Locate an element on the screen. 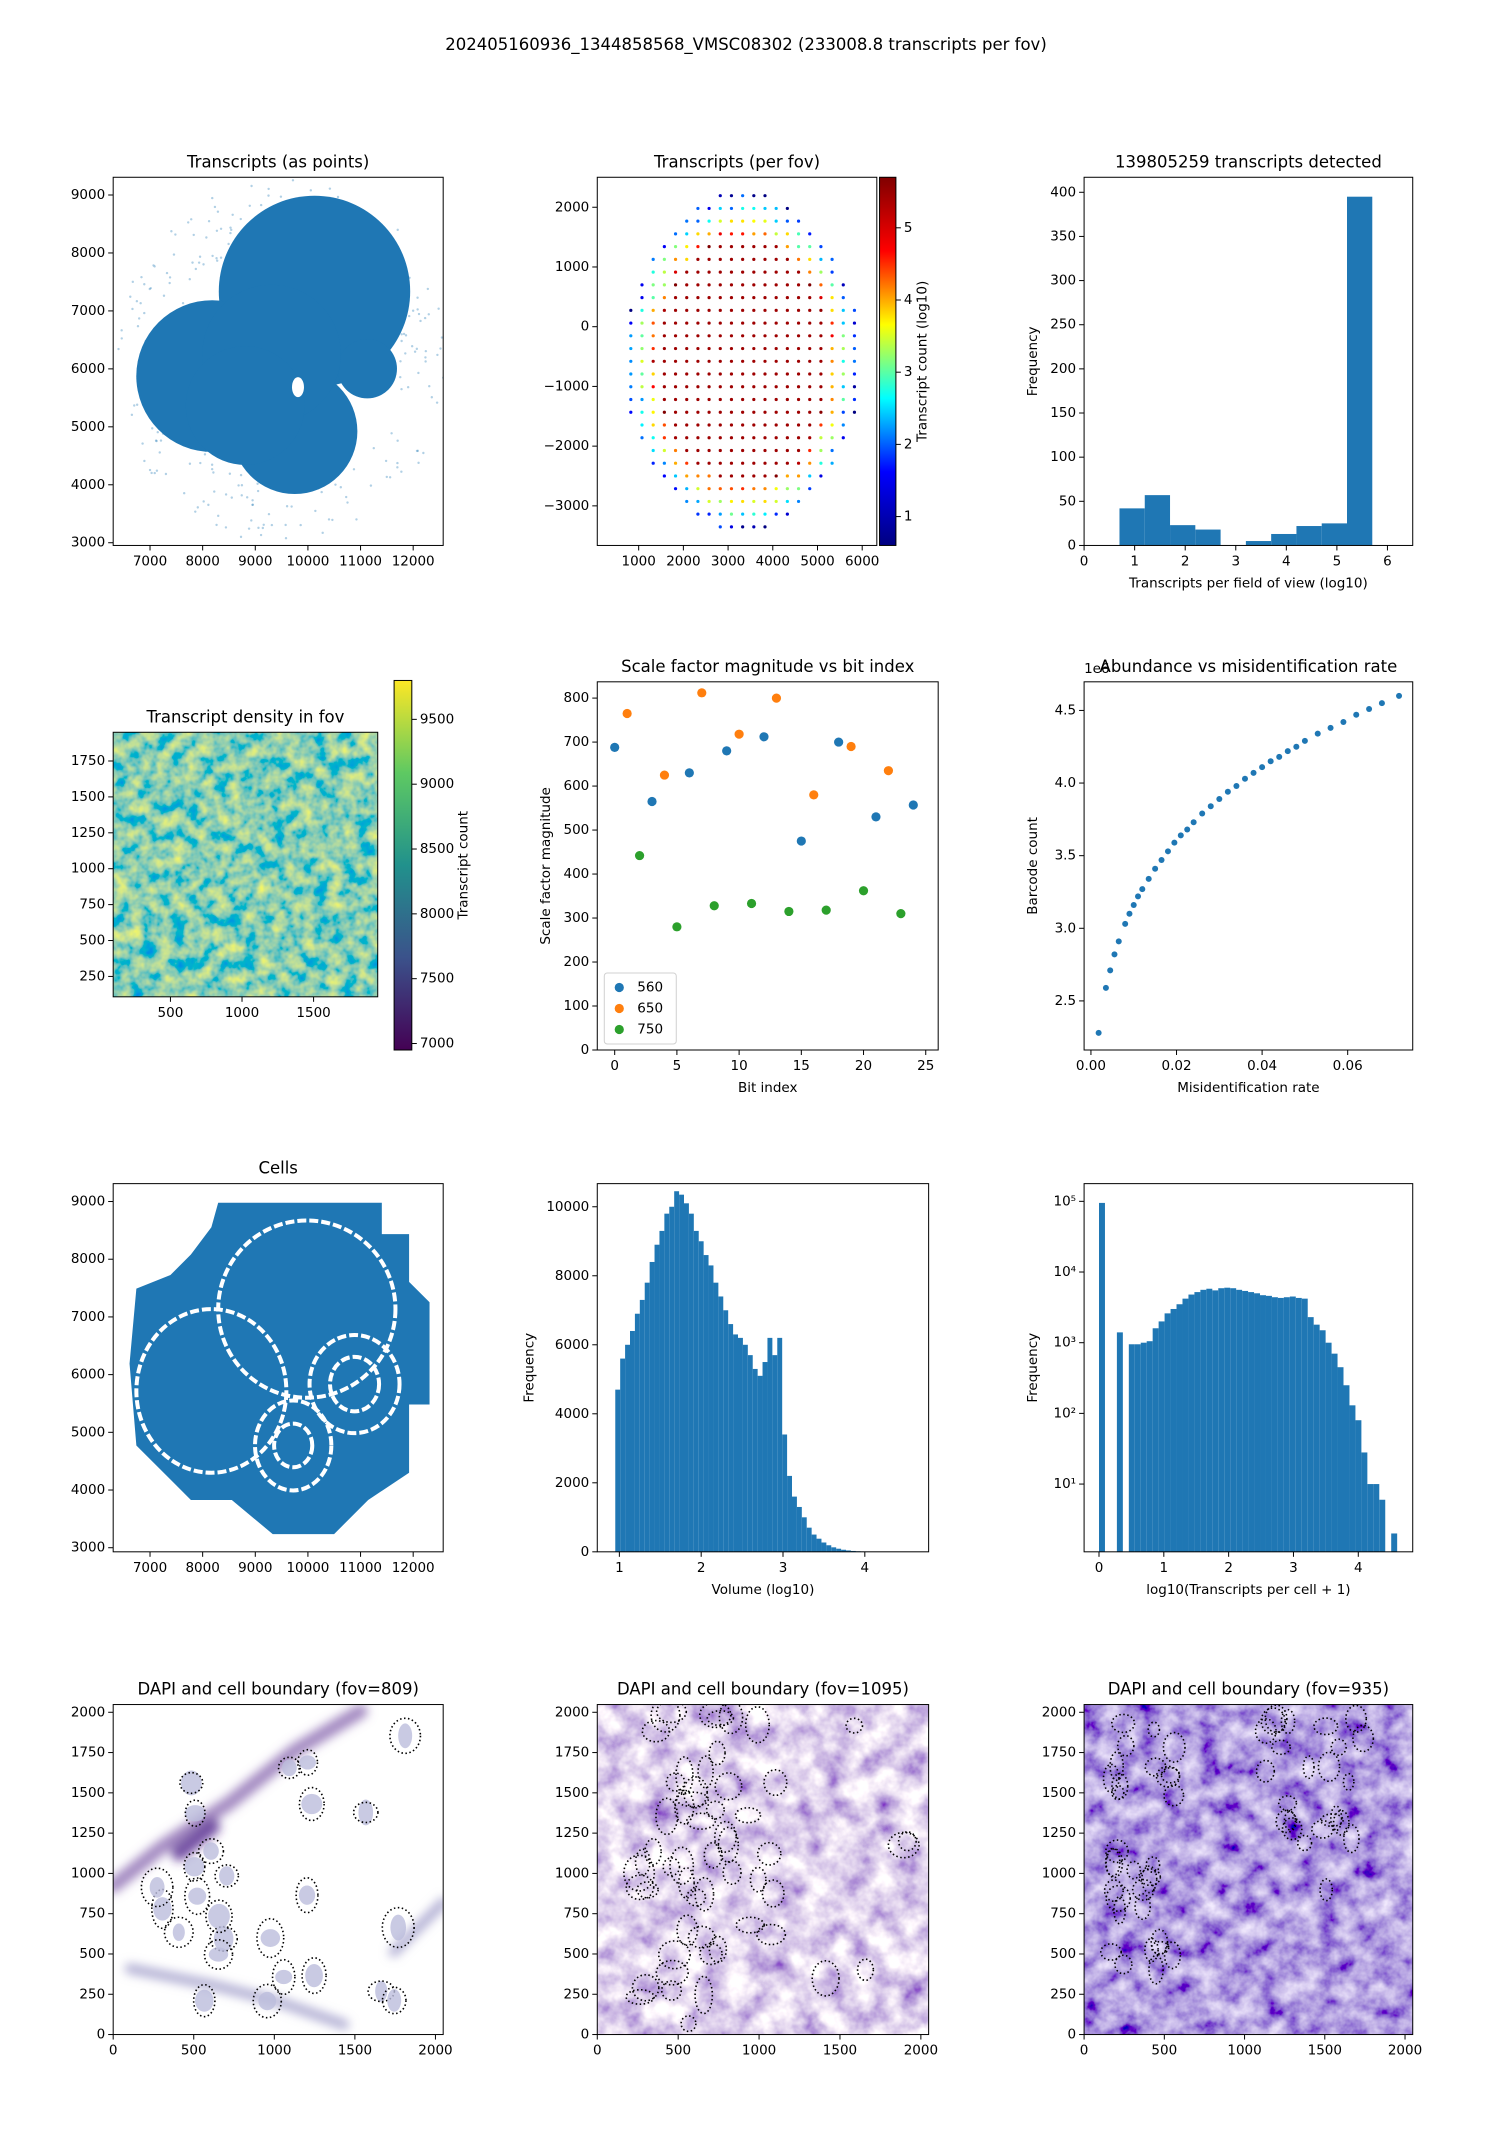  y-tick-label: 1500 is located at coordinates (88, 797).